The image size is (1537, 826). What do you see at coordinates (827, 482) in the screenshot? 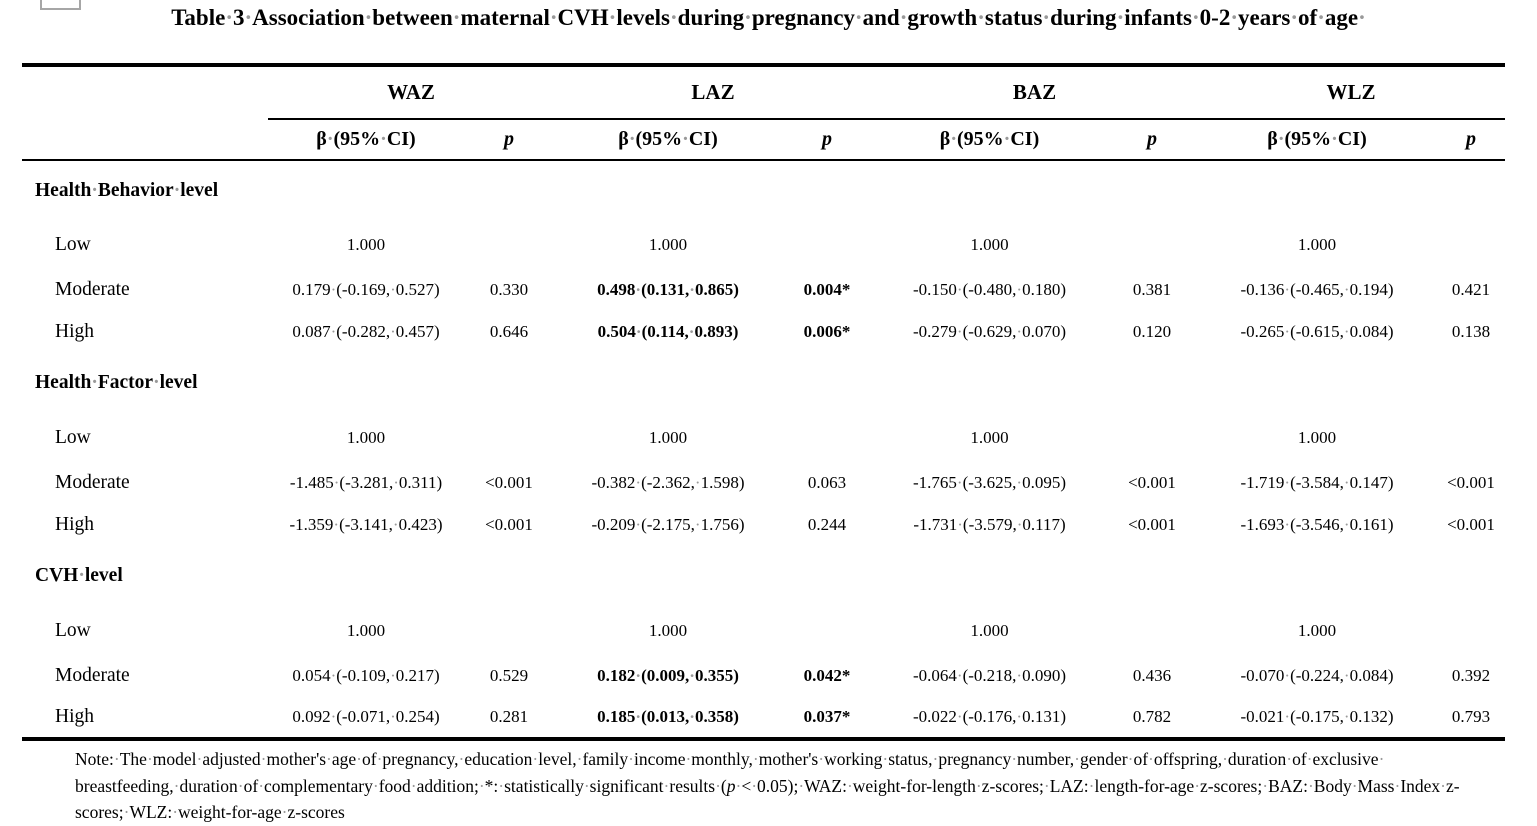
I see `cell-p: 0.063` at bounding box center [827, 482].